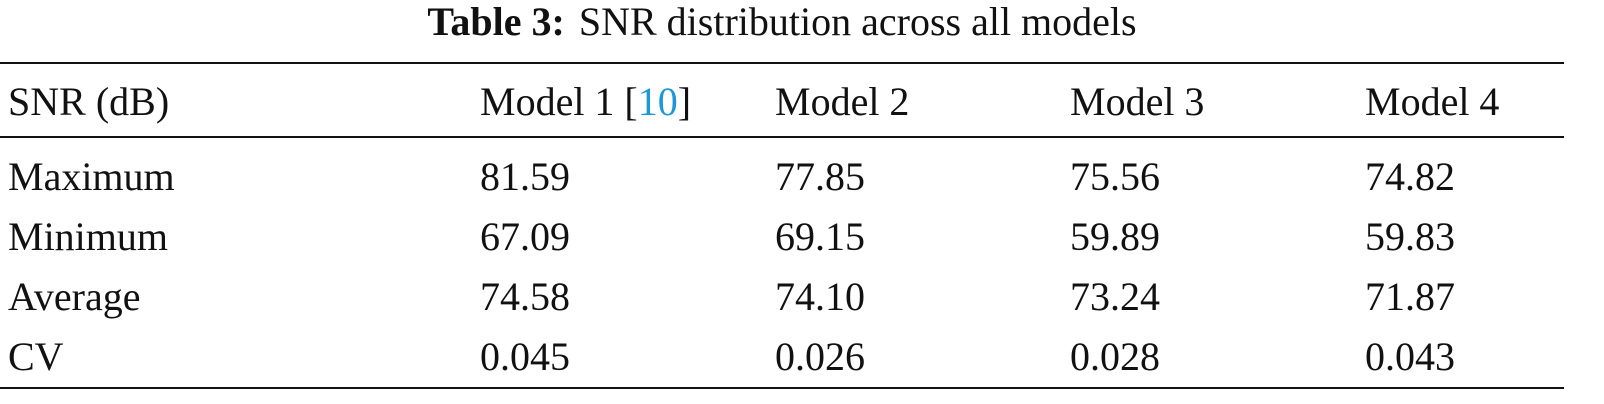  I want to click on row-label: Average, so click(74, 296).